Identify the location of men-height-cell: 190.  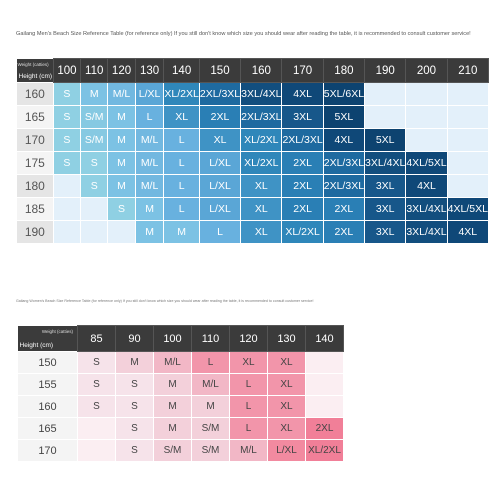
(35, 232).